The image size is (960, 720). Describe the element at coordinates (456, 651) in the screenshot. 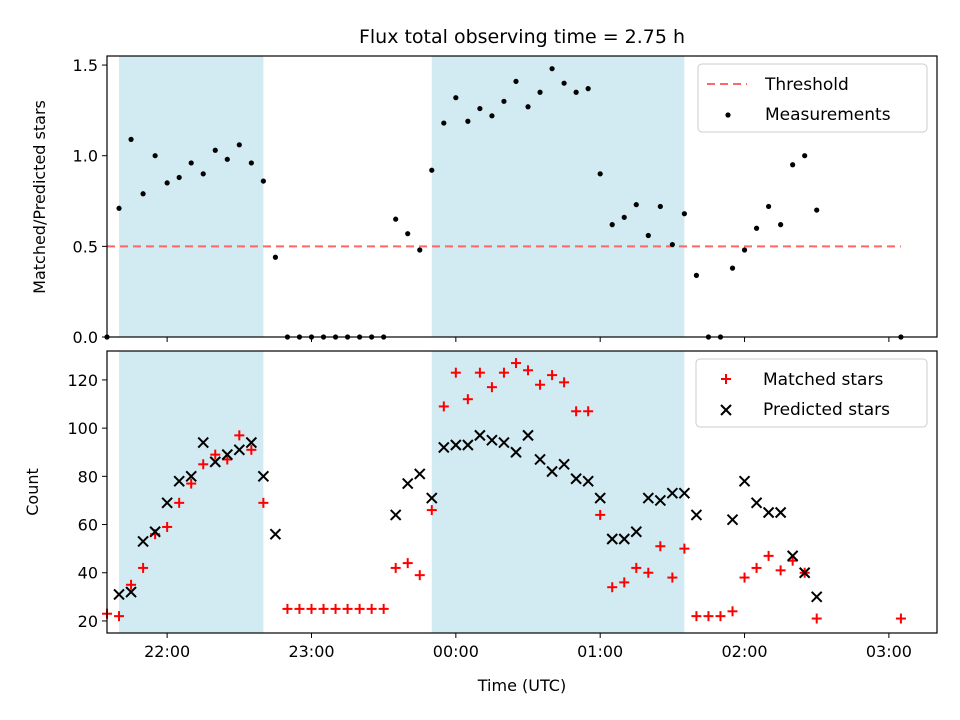

I see `x-tick-label: 00:00` at that location.